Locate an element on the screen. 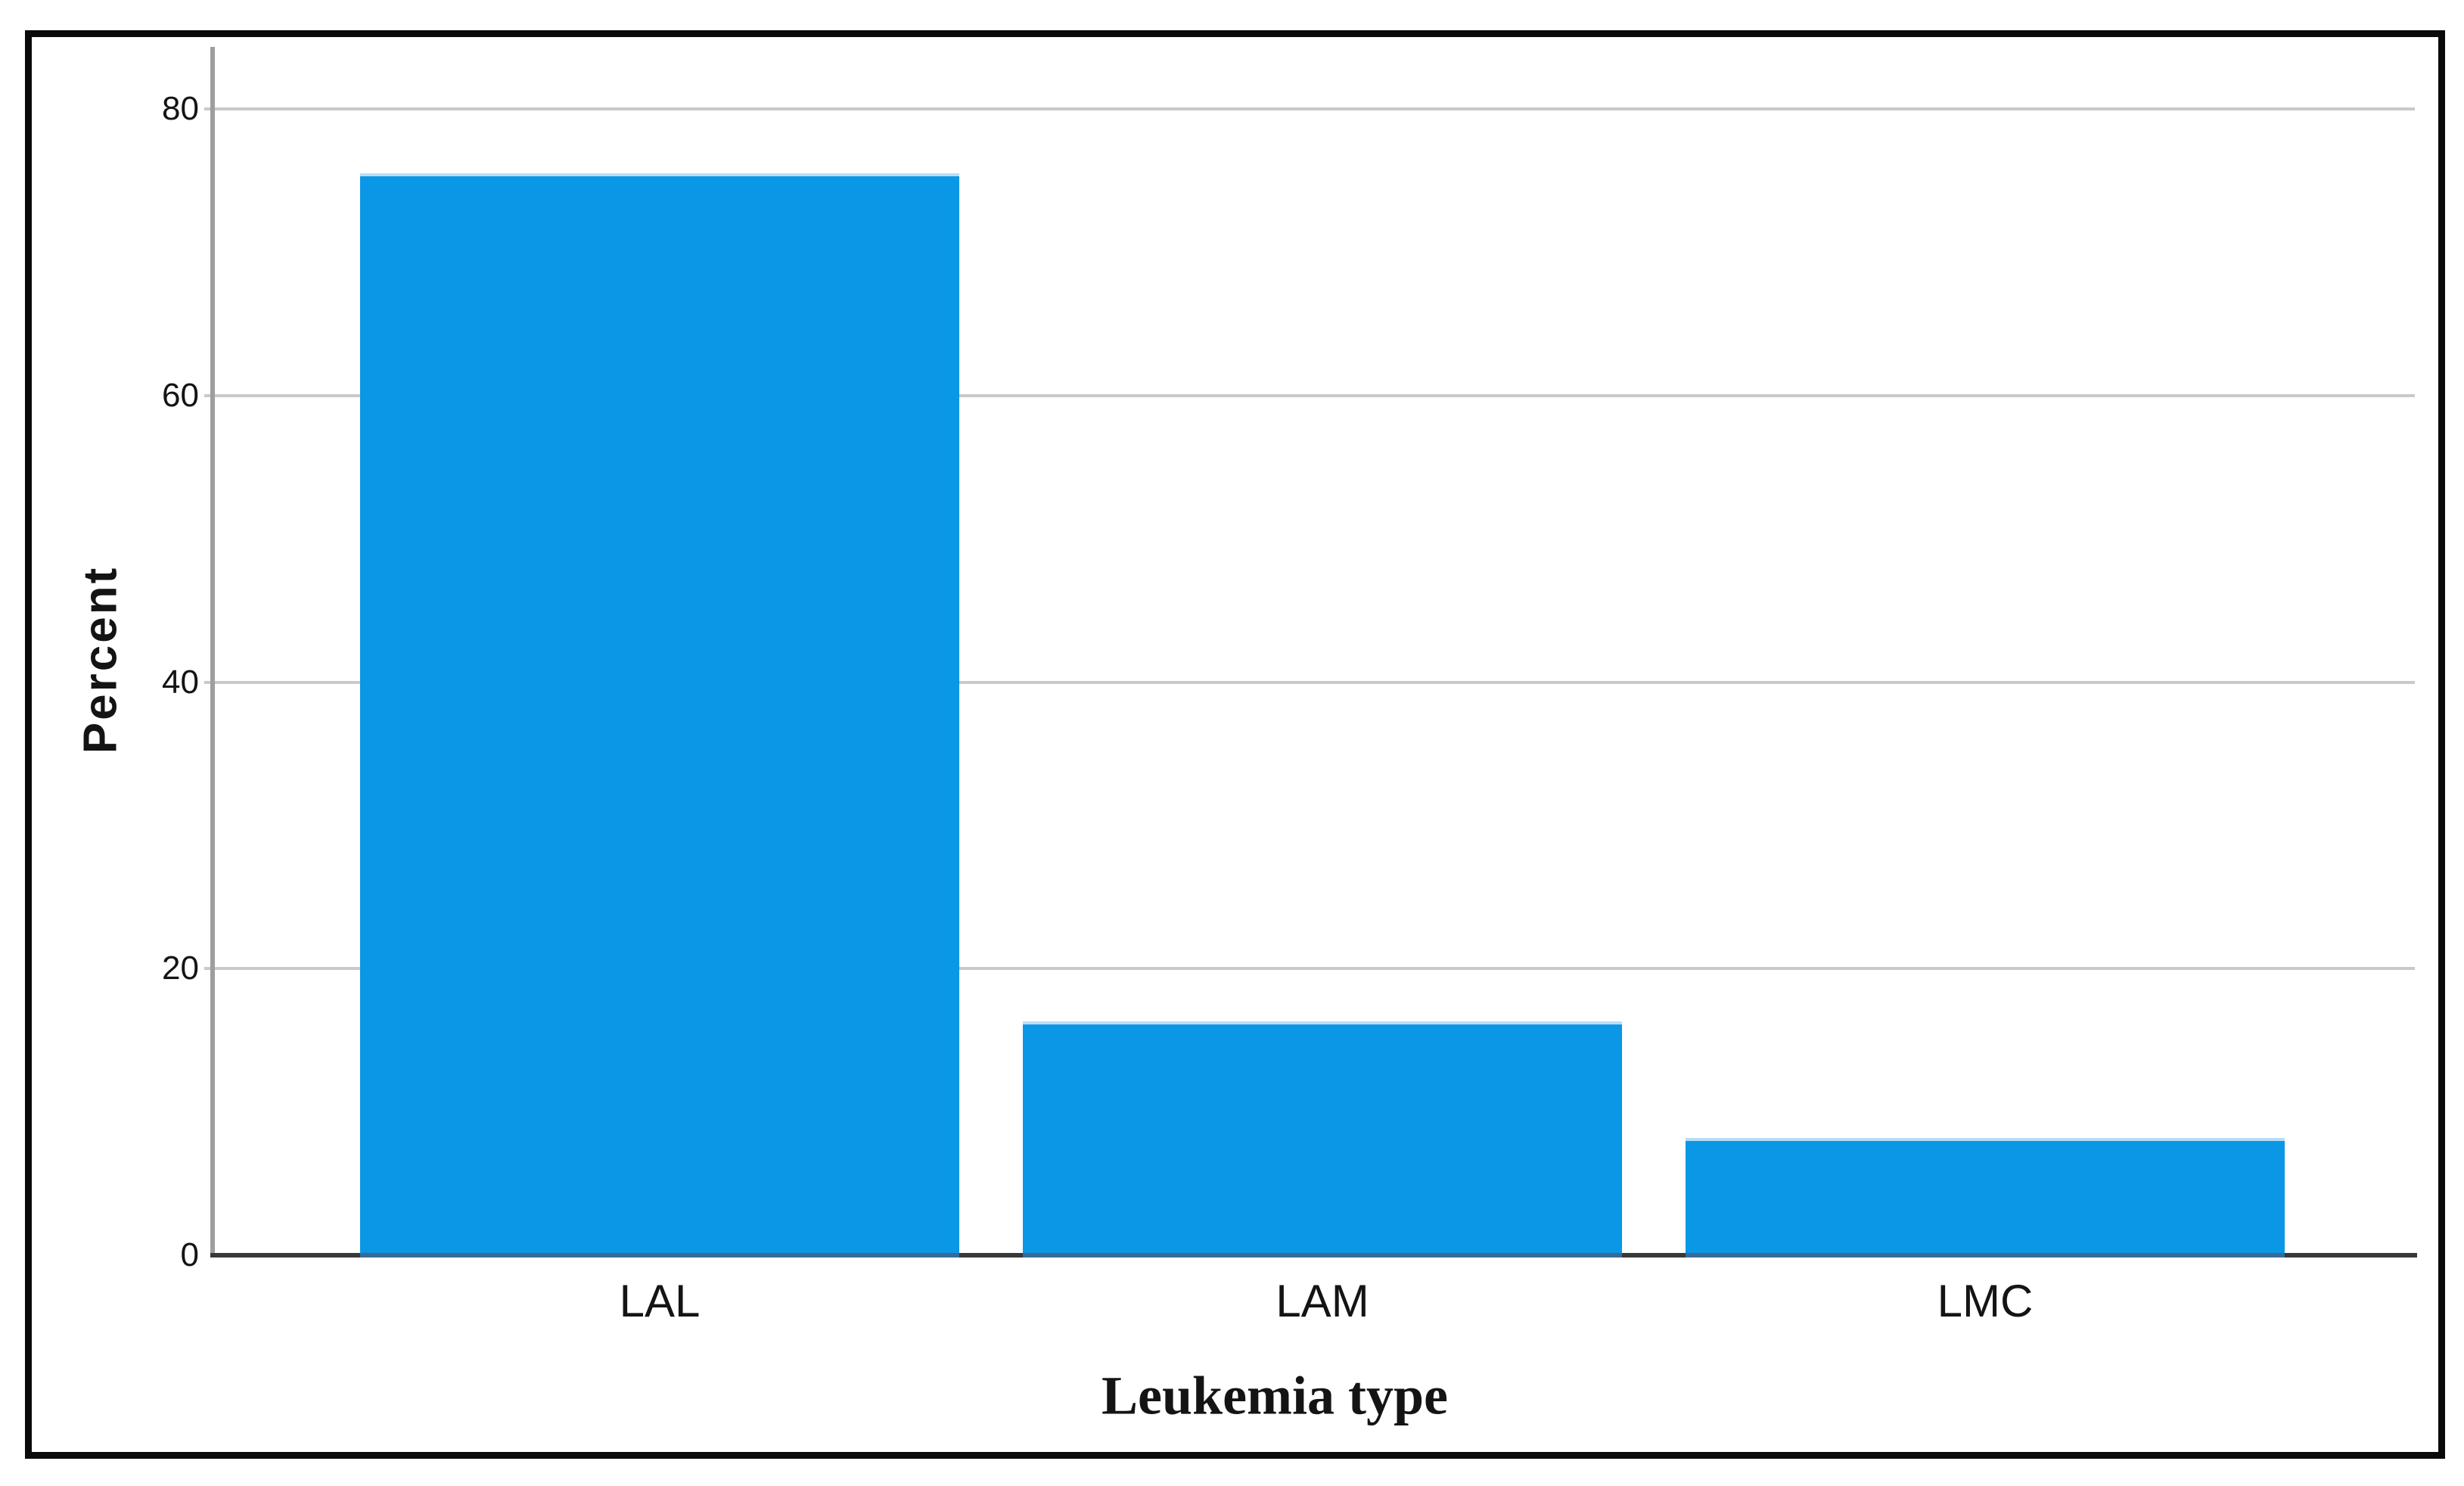 This screenshot has height=1486, width=2464. bar-LMC is located at coordinates (1985, 1198).